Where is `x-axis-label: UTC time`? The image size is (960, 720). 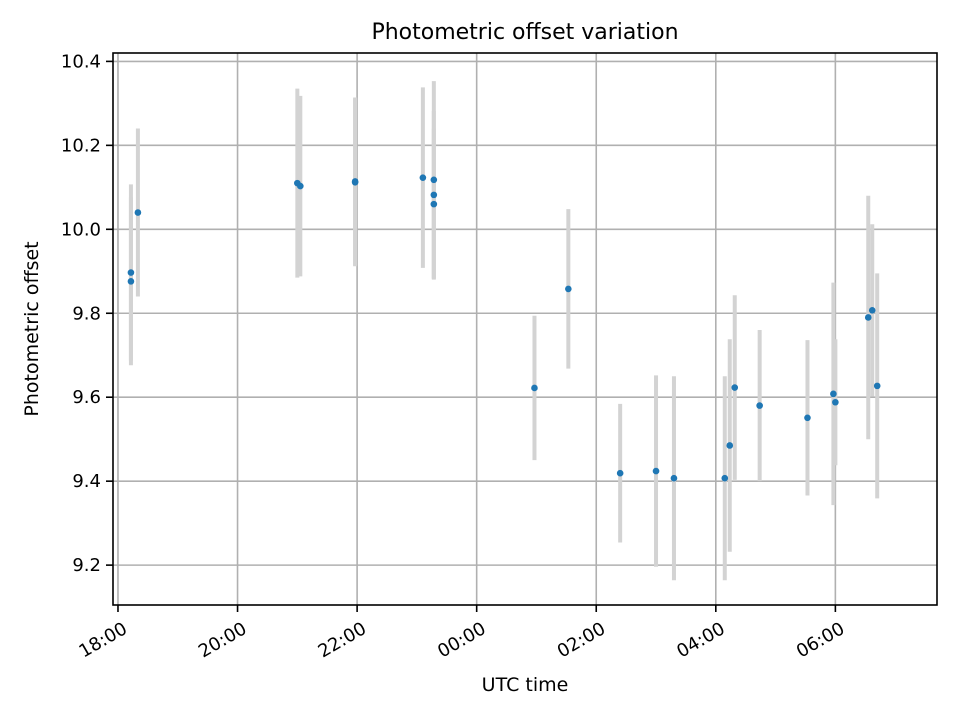 x-axis-label: UTC time is located at coordinates (525, 685).